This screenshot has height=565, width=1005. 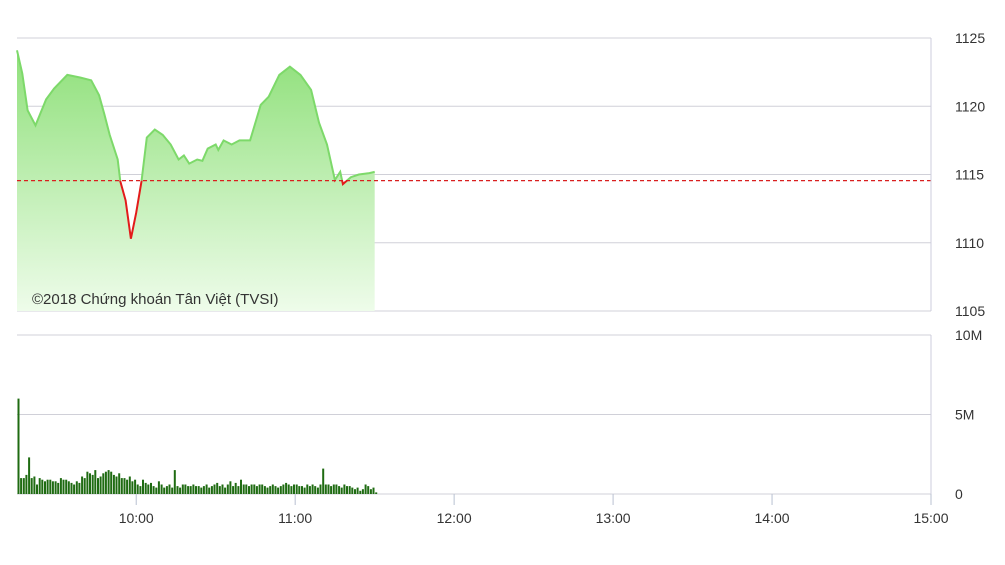 What do you see at coordinates (195, 115) in the screenshot?
I see `price-line-above-reference` at bounding box center [195, 115].